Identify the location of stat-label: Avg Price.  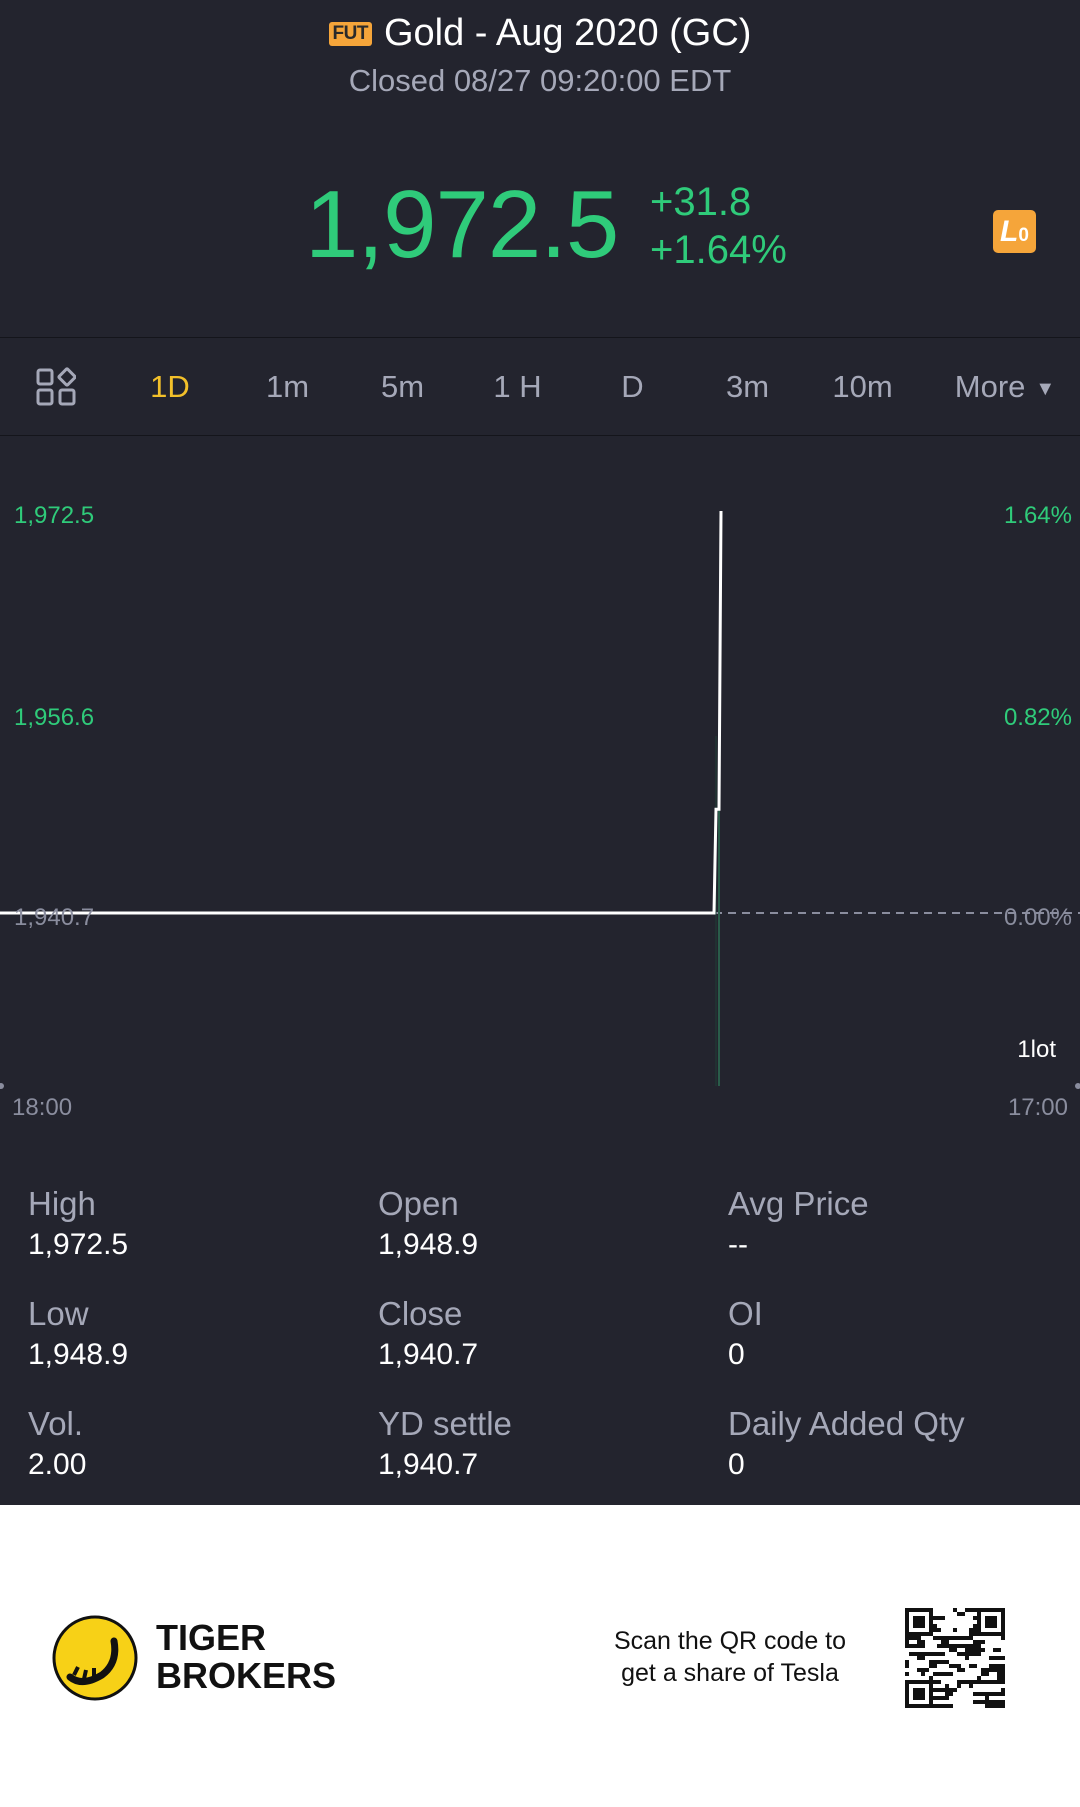
(798, 1203).